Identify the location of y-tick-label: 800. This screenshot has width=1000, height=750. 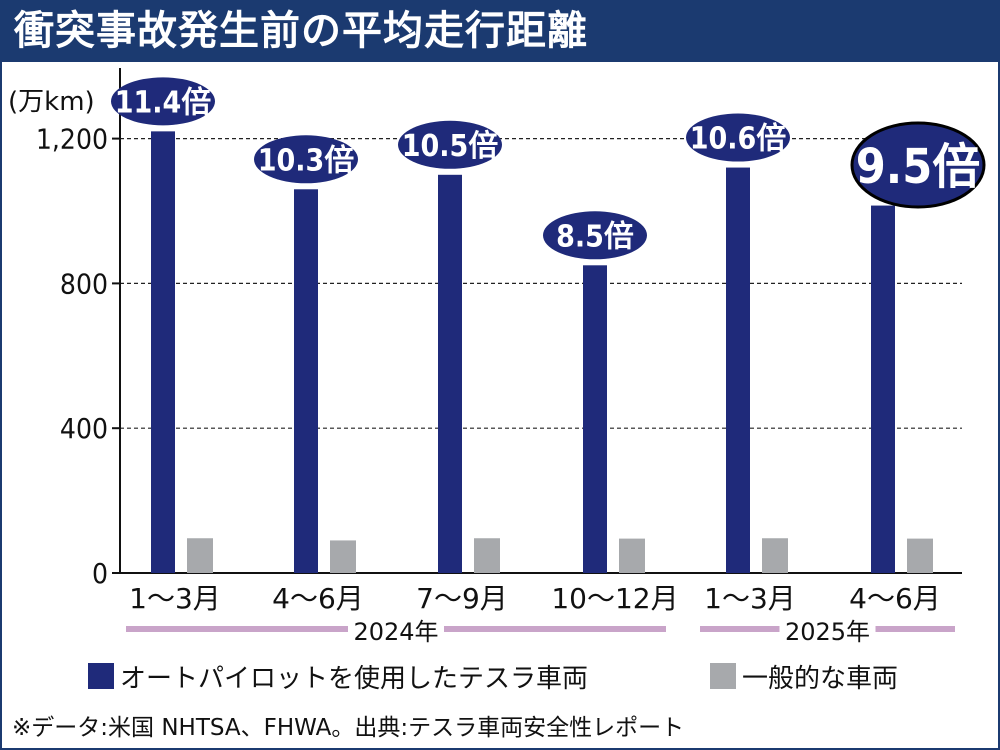
(84, 283).